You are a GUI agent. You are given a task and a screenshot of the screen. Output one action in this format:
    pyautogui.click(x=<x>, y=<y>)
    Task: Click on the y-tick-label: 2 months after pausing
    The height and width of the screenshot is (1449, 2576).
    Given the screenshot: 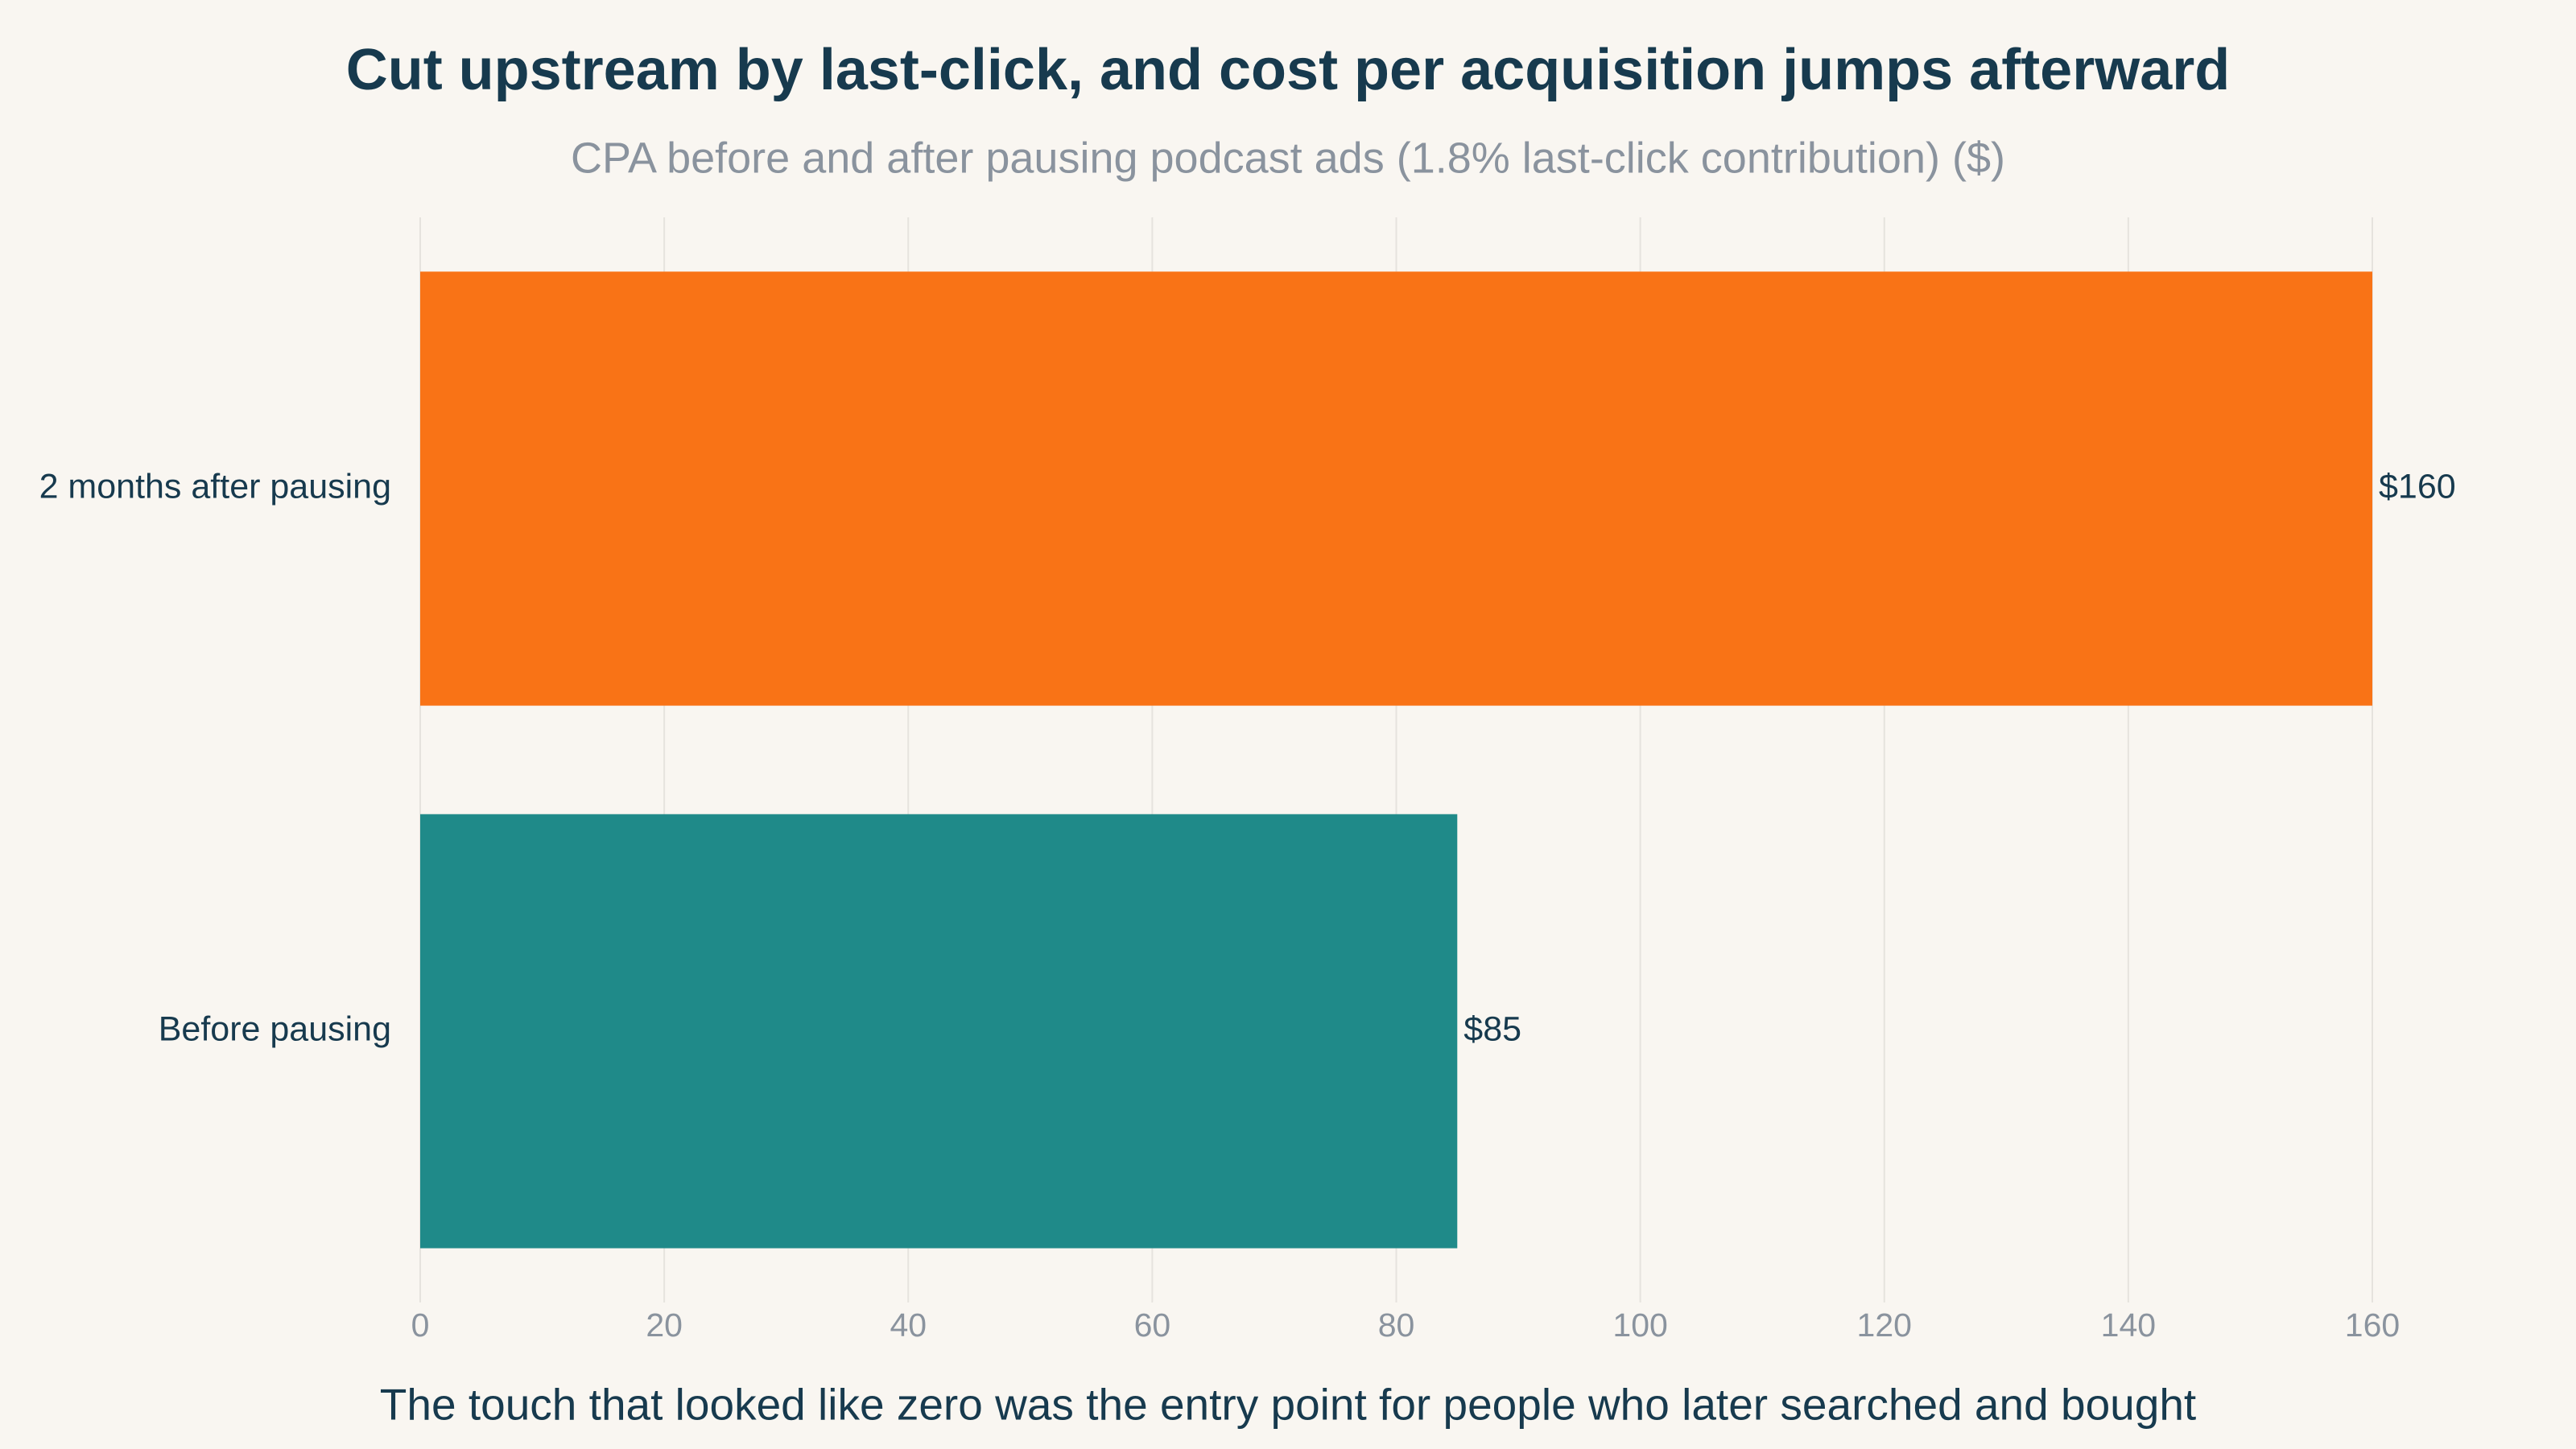 What is the action you would take?
    pyautogui.click(x=215, y=486)
    